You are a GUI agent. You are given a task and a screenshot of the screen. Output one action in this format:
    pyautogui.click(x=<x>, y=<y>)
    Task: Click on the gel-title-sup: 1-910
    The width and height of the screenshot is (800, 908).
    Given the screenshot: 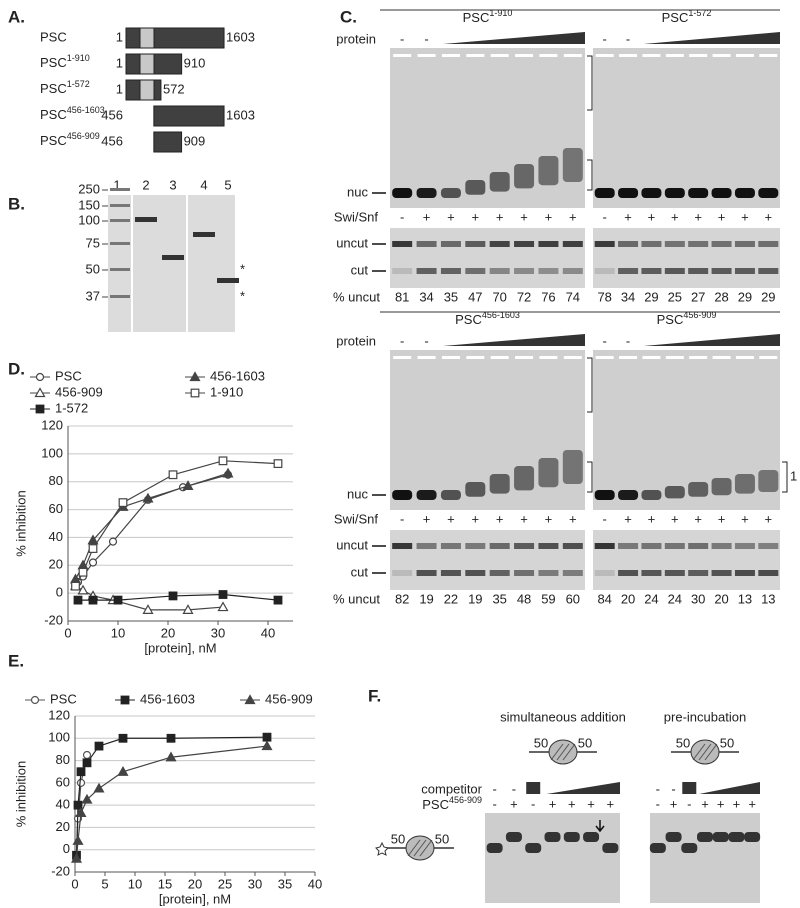 What is the action you would take?
    pyautogui.click(x=500, y=13)
    